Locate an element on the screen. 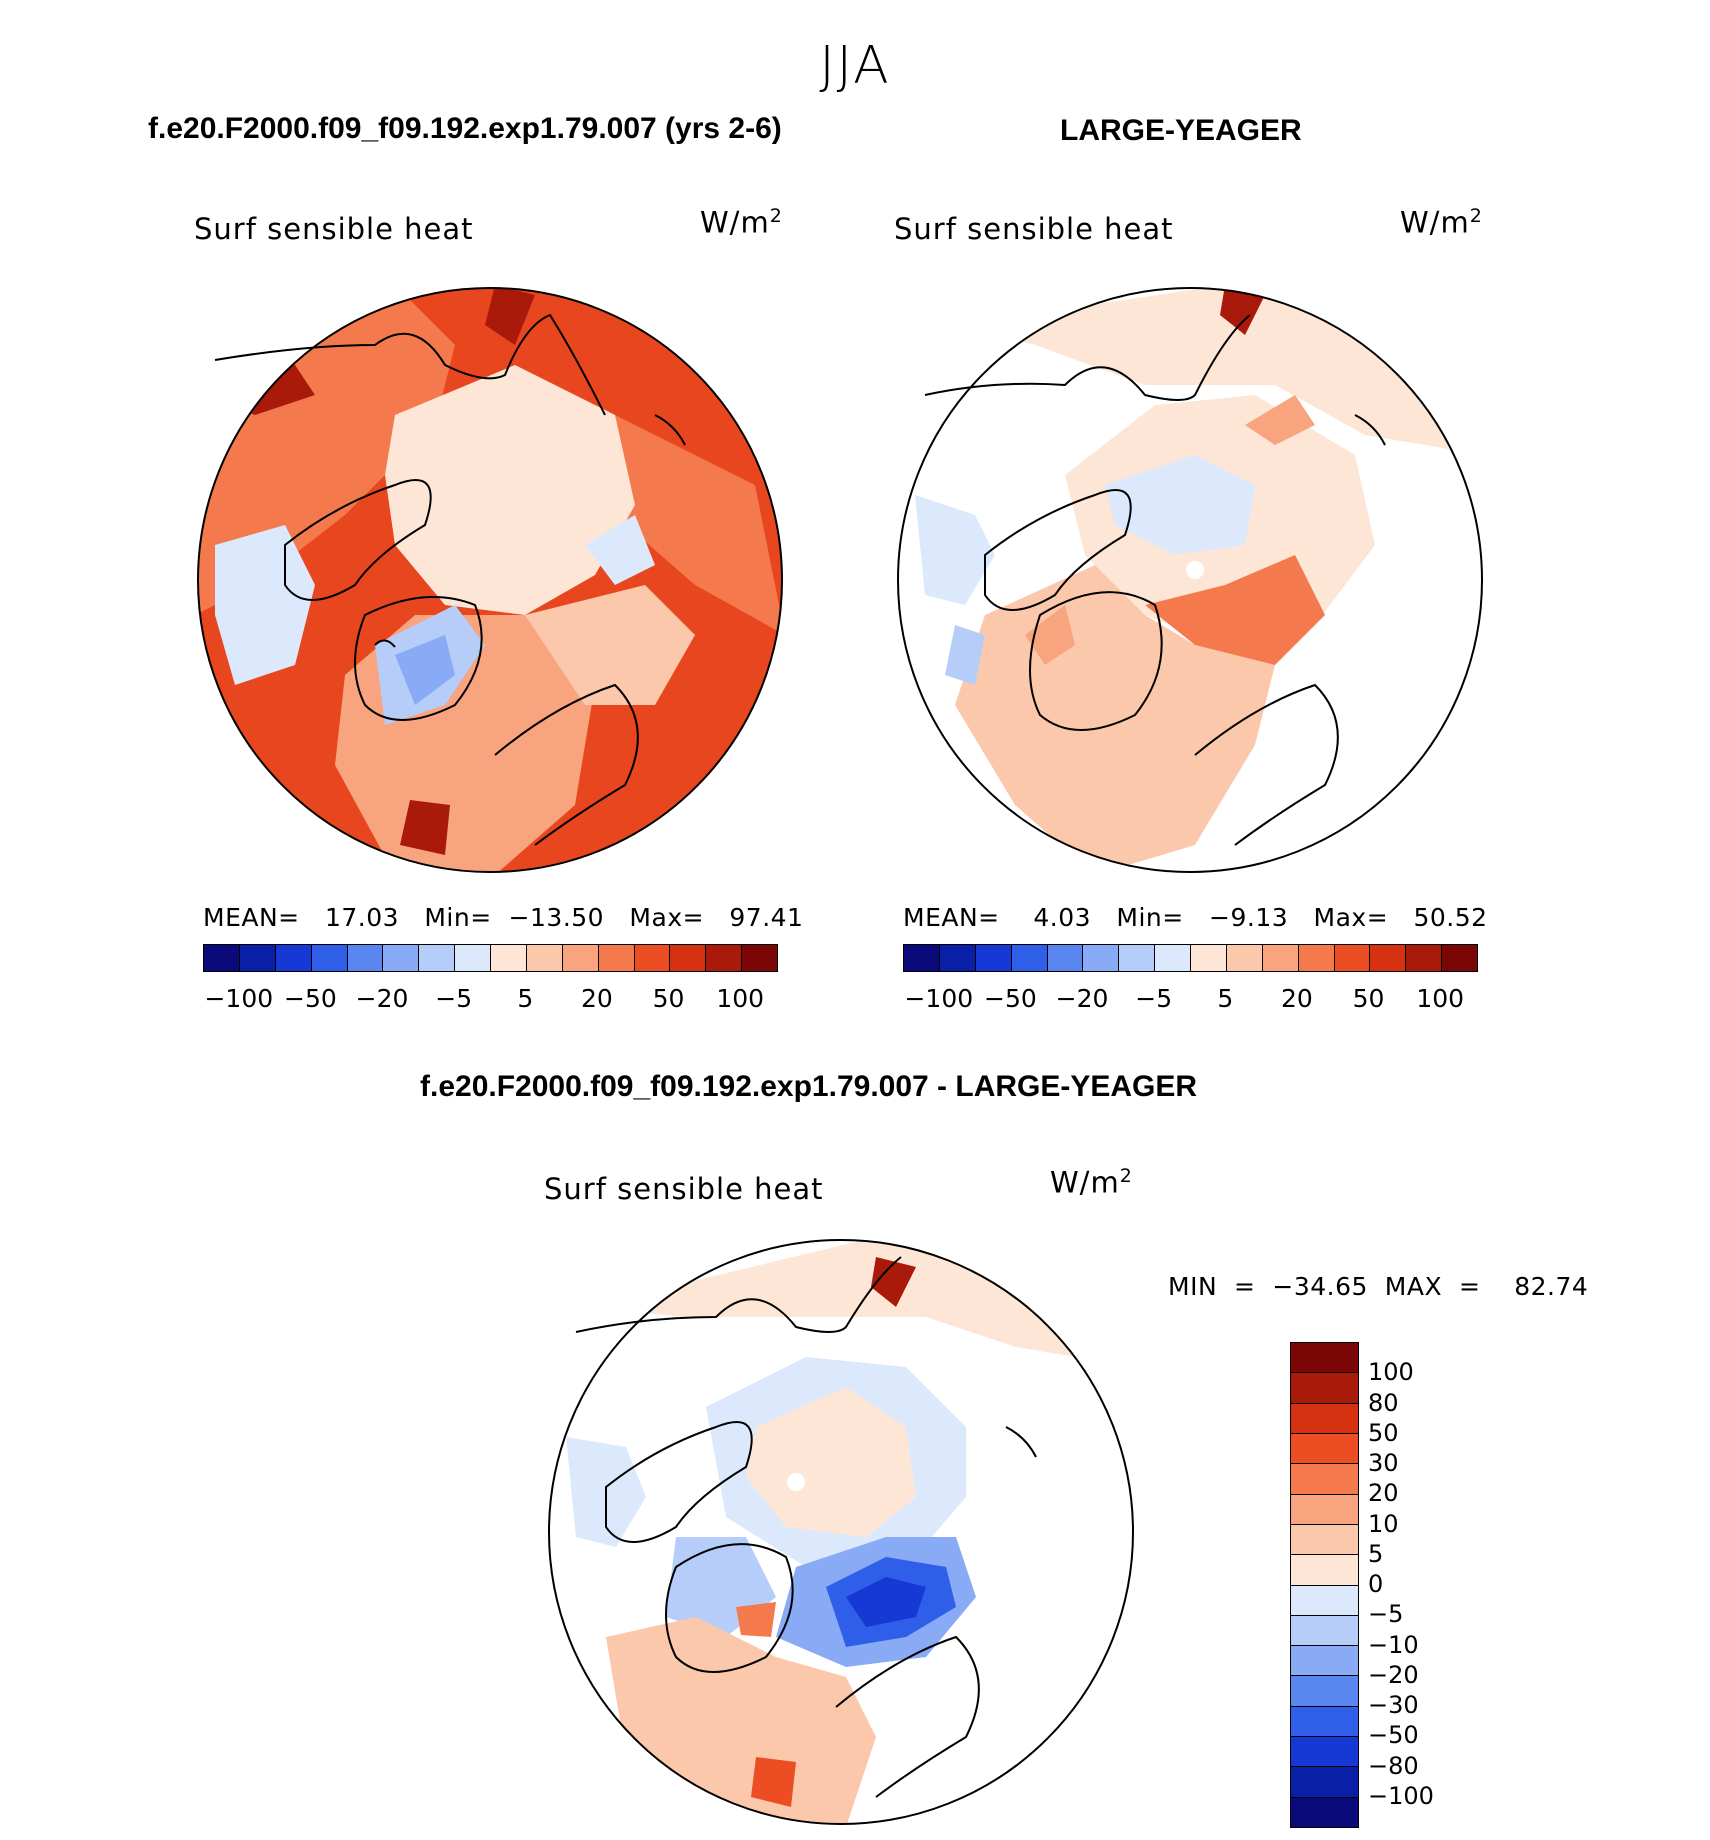  season-title: JJA is located at coordinates (855, 66).